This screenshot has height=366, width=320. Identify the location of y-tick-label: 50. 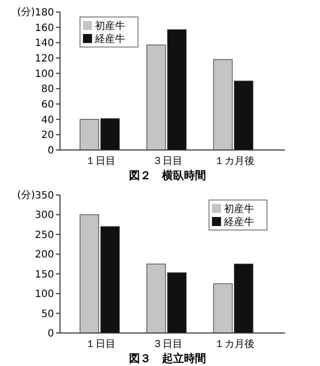
(47, 314).